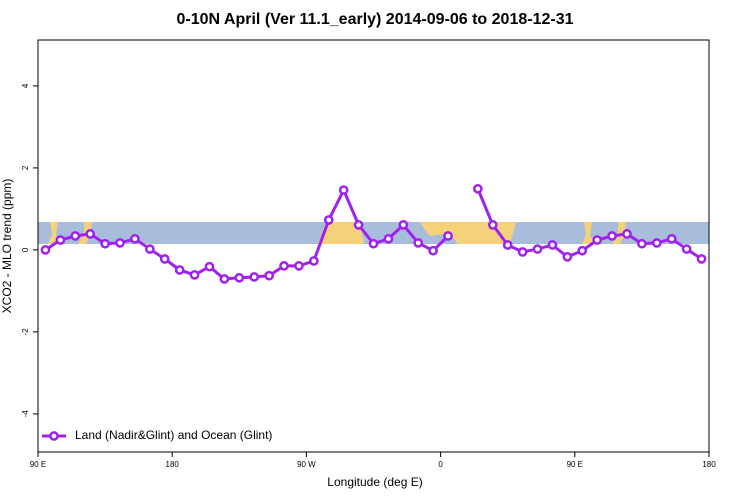 The width and height of the screenshot is (750, 500). Describe the element at coordinates (25, 249) in the screenshot. I see `y-tick-label: 0` at that location.